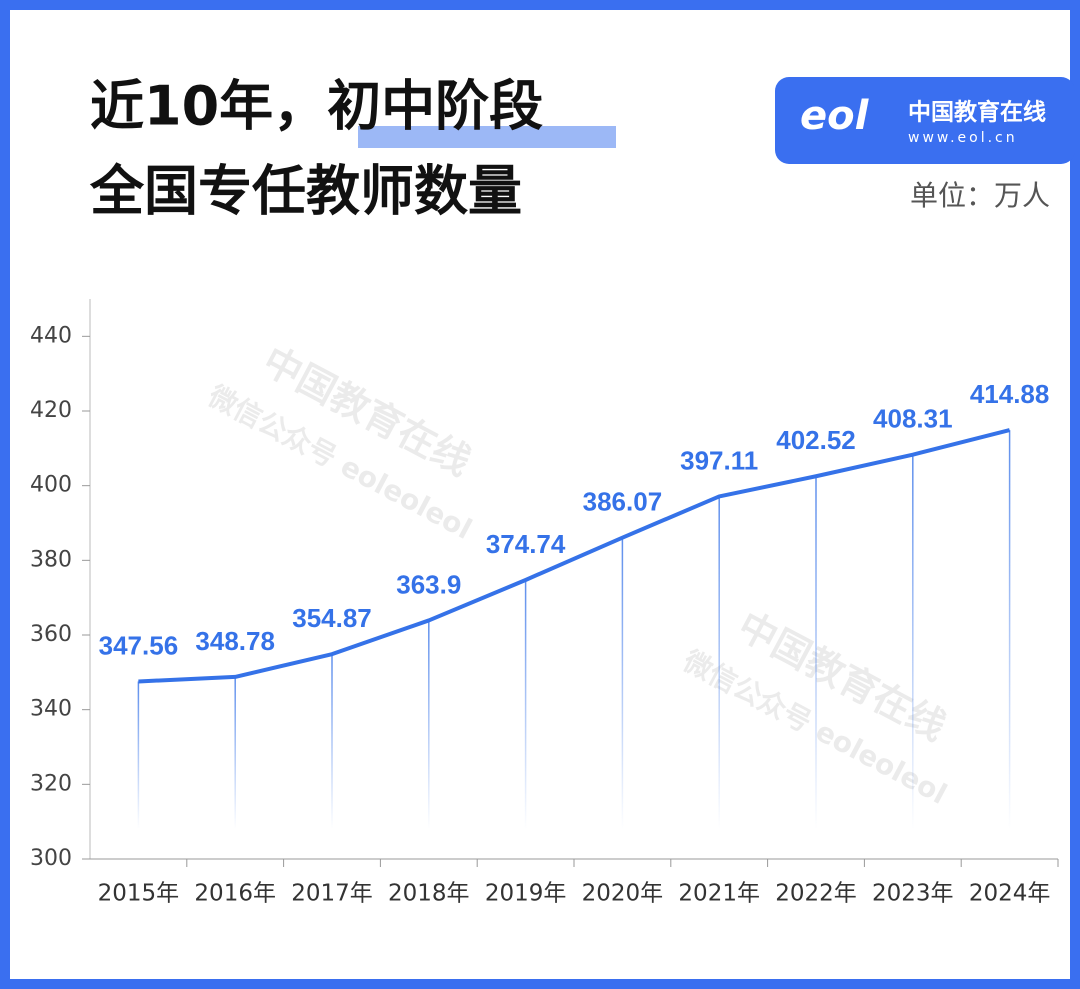  What do you see at coordinates (235, 641) in the screenshot?
I see `data-label: 348.78` at bounding box center [235, 641].